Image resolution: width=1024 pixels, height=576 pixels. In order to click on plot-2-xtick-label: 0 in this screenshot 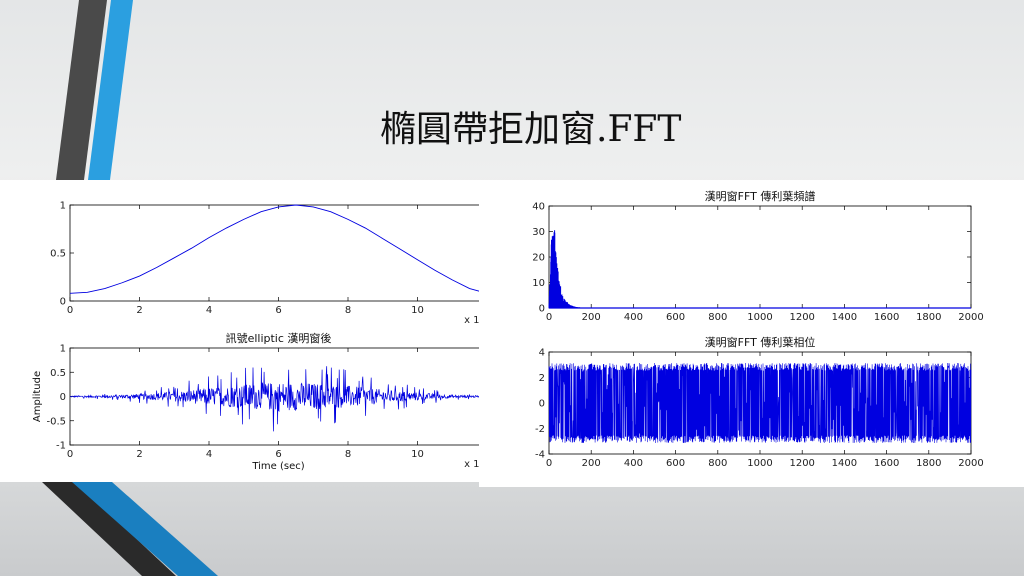, I will do `click(549, 317)`.